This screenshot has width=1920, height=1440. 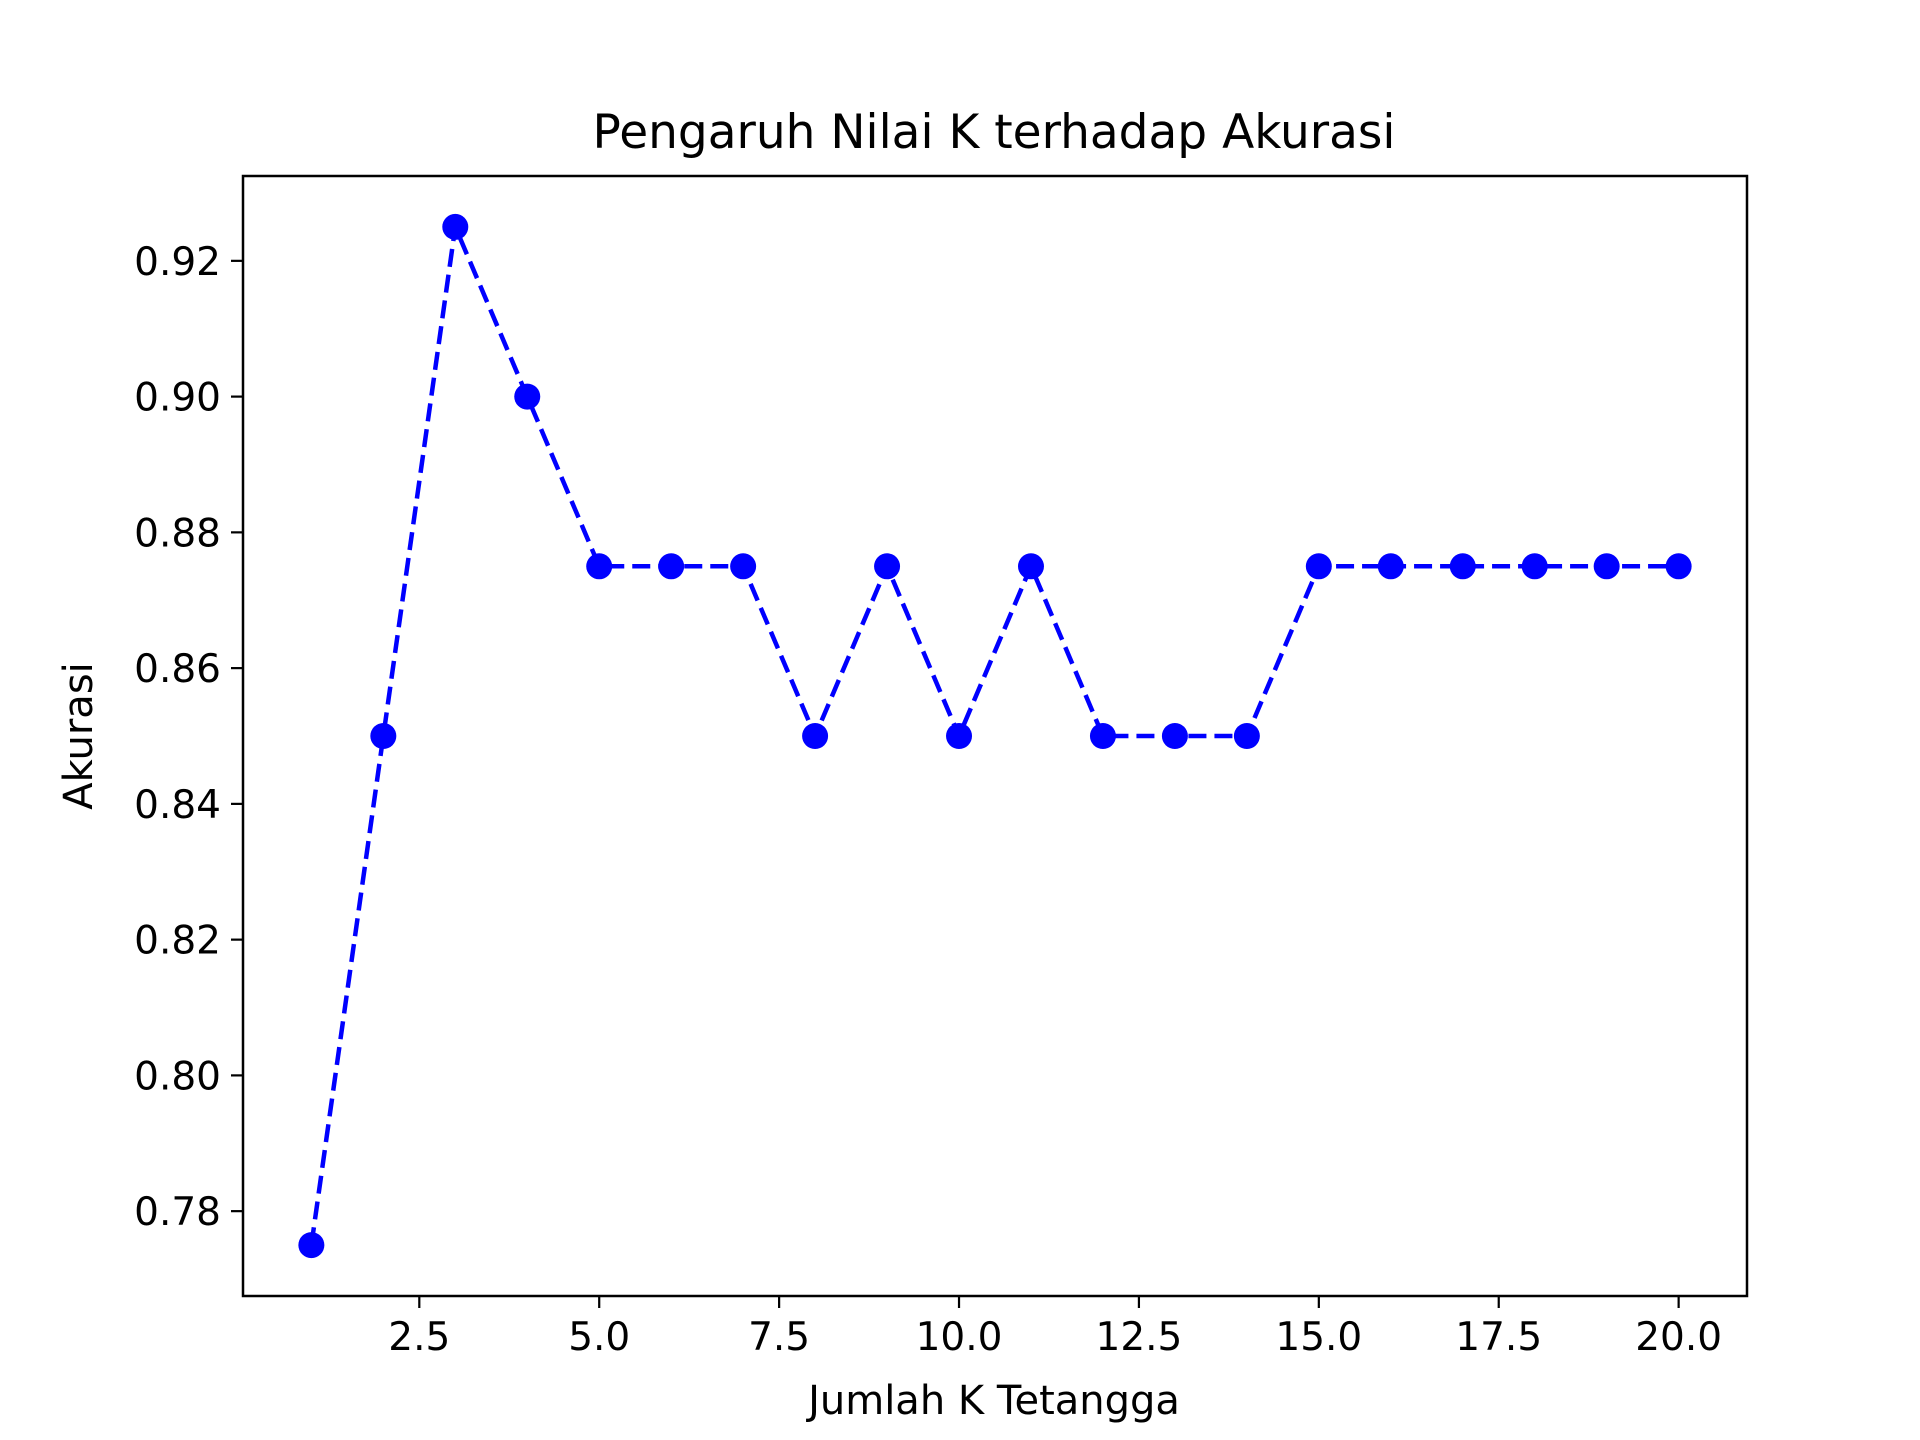 What do you see at coordinates (1055, 1328) in the screenshot?
I see `x-axis-ticks: 2.5 5.0 7.5 10.0 12.5 15.0 17.5 20.0` at bounding box center [1055, 1328].